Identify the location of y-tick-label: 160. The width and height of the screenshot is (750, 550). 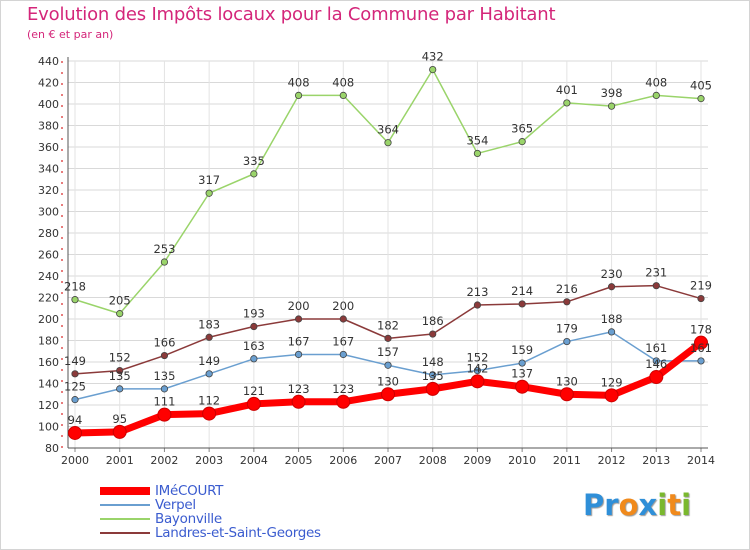
(48, 362).